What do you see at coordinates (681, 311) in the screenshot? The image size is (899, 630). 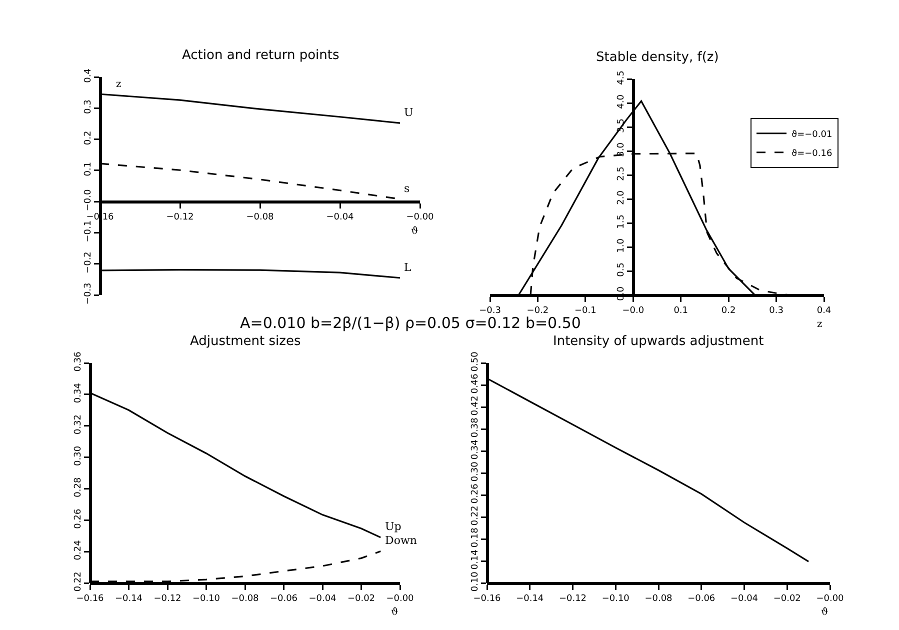 I see `x-tick-label: 0.1` at bounding box center [681, 311].